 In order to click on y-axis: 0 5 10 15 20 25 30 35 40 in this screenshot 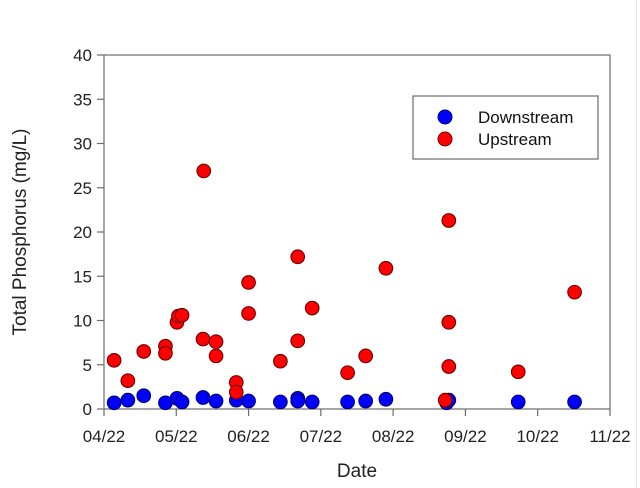, I will do `click(88, 232)`.